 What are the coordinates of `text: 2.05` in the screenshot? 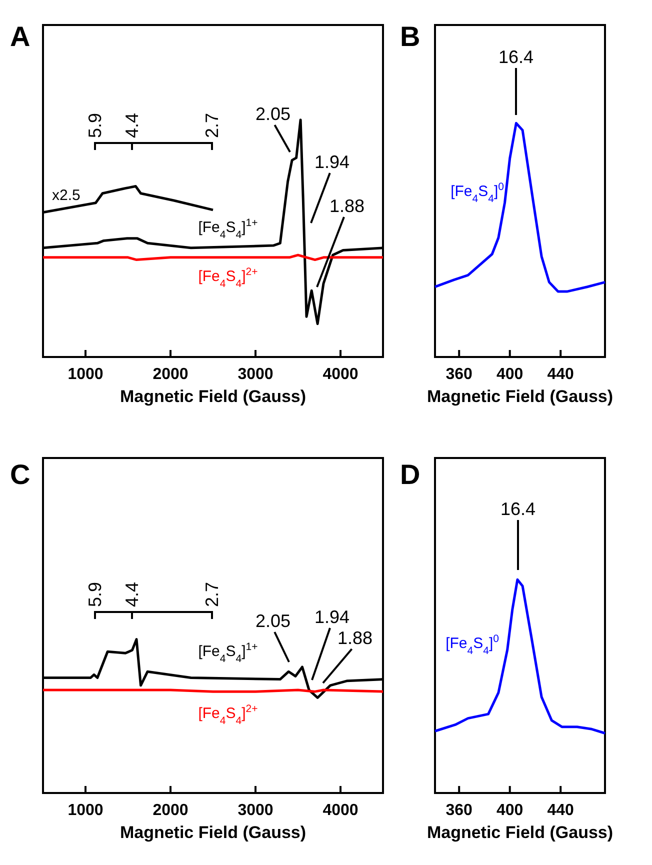 It's located at (273, 621).